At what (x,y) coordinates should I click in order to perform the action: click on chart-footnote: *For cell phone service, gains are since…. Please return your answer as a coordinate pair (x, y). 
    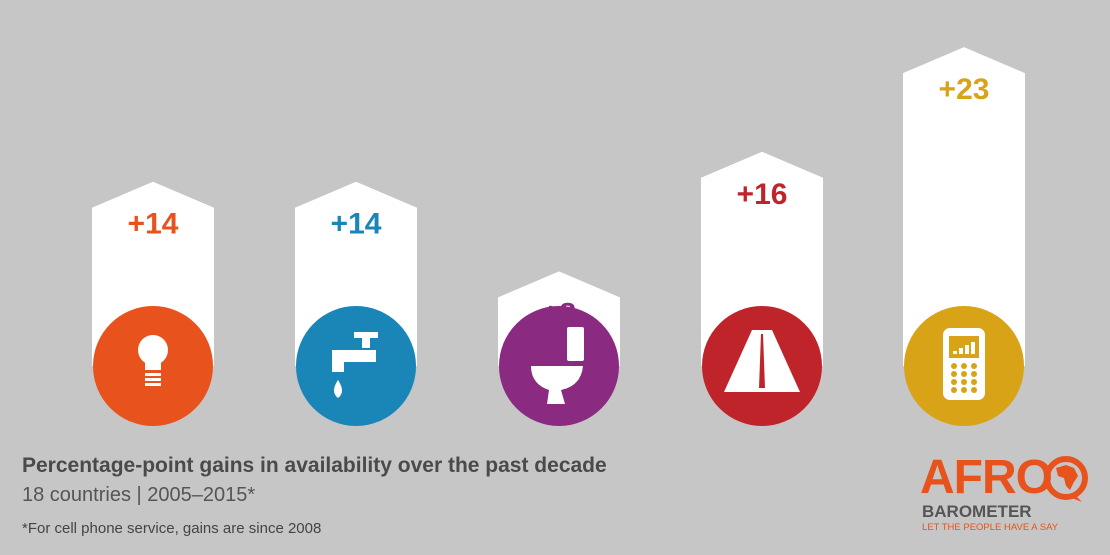
    Looking at the image, I should click on (172, 528).